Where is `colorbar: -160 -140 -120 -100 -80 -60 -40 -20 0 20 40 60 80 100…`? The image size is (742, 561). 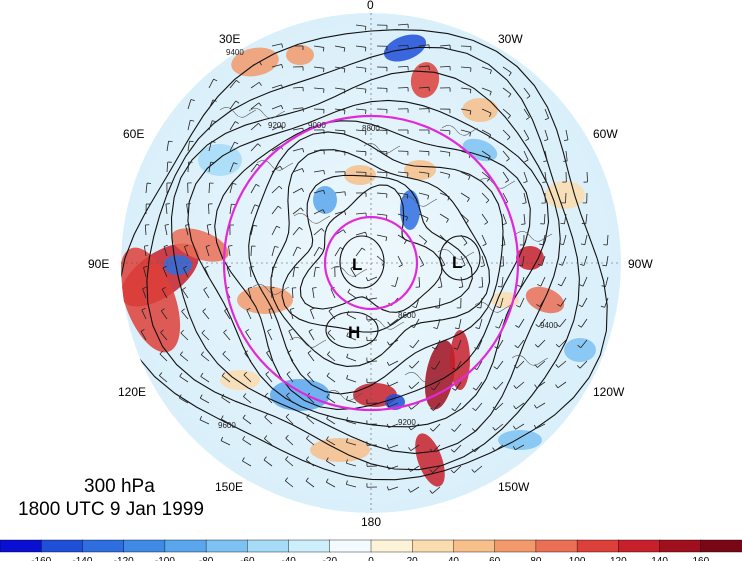
colorbar: -160 -140 -120 -100 -80 -60 -40 -20 0 20 40 60 80 100… is located at coordinates (371, 550).